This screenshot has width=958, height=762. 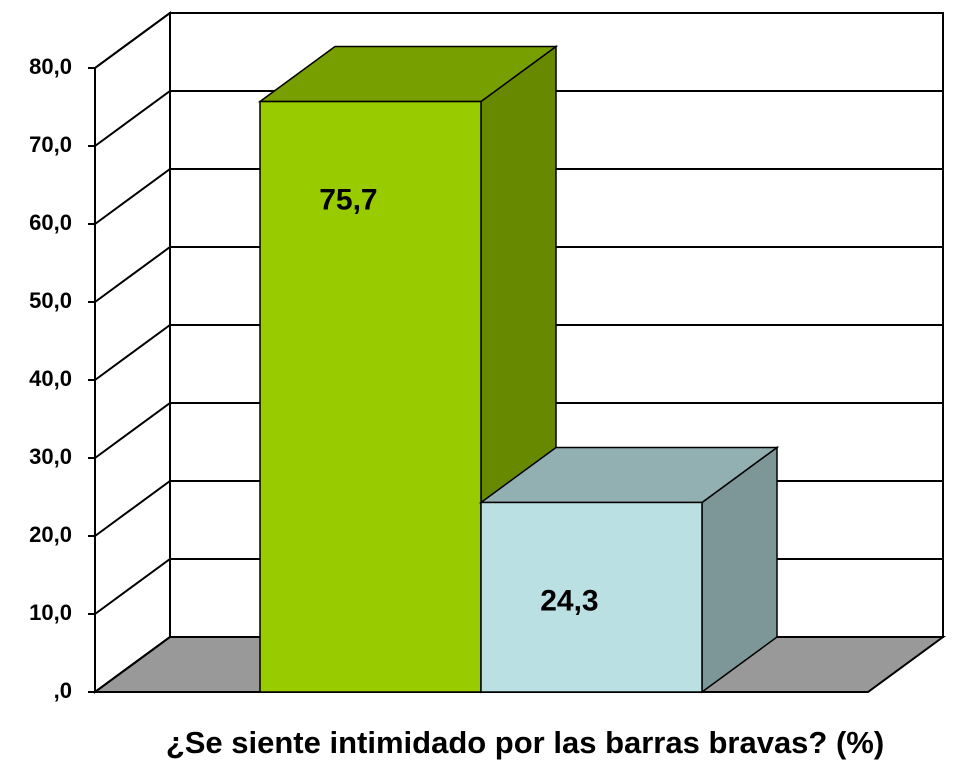 I want to click on value-label: 24,3, so click(x=569, y=600).